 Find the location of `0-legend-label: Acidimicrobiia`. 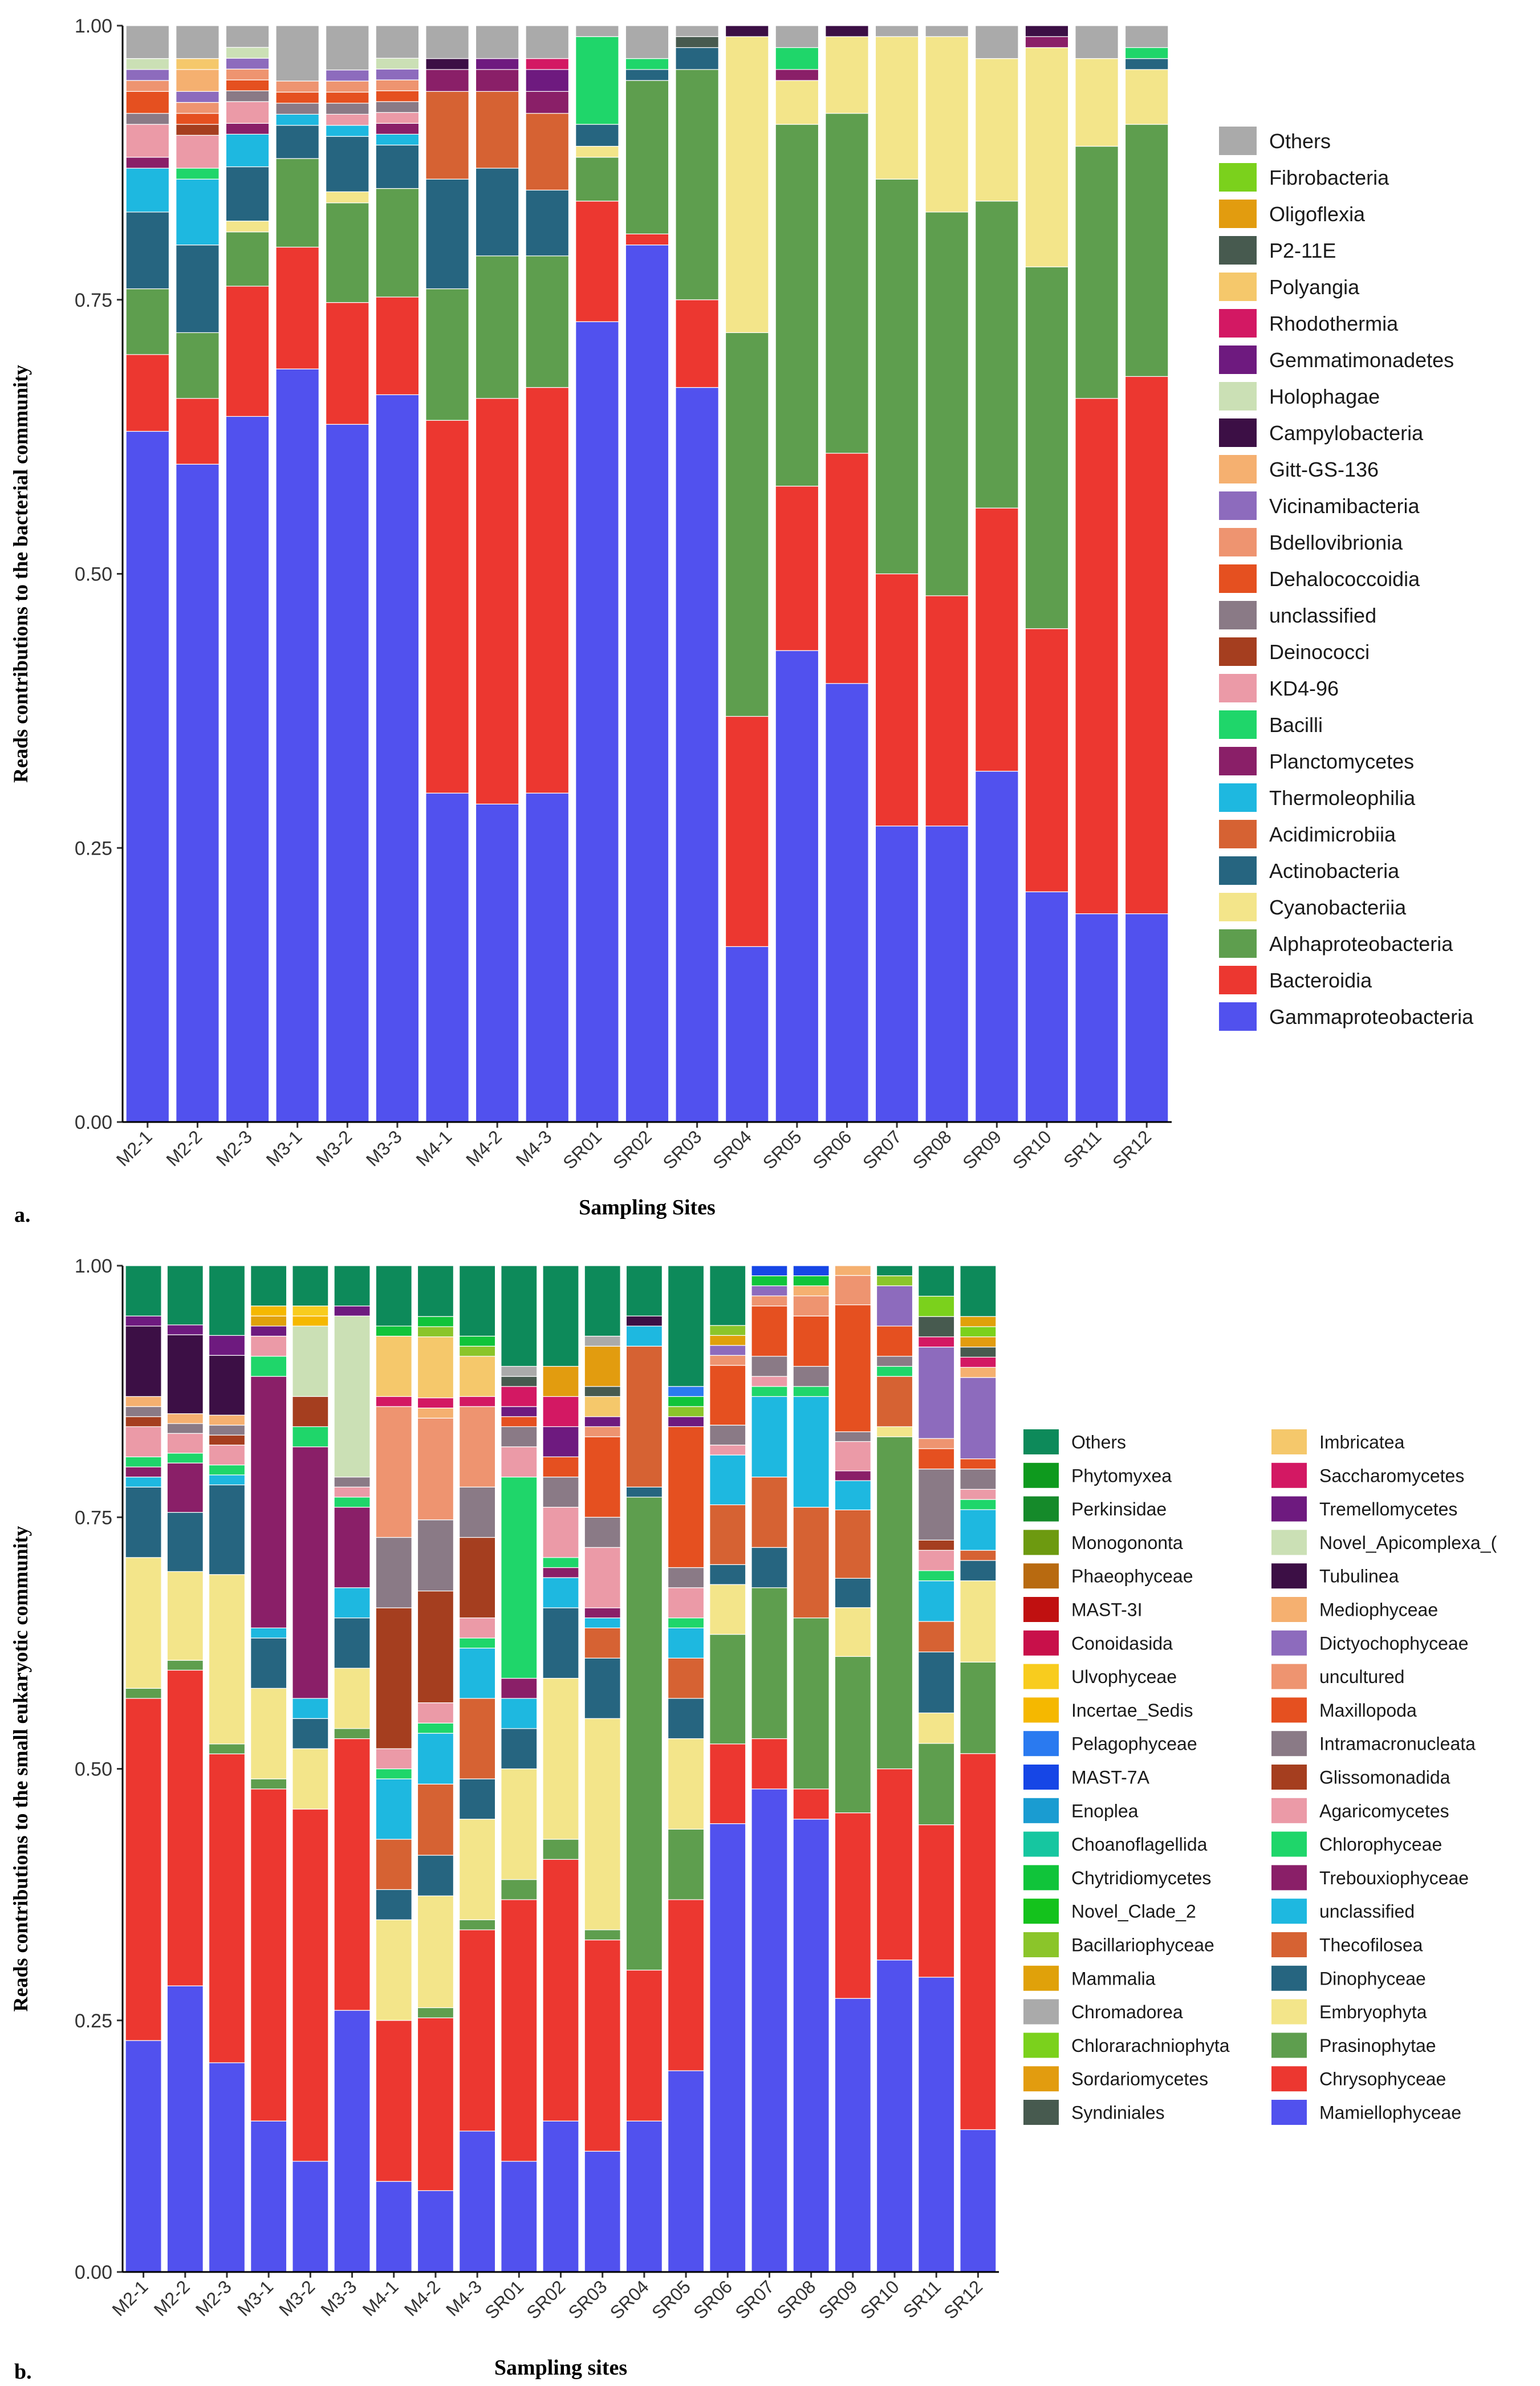

0-legend-label: Acidimicrobiia is located at coordinates (1332, 834).